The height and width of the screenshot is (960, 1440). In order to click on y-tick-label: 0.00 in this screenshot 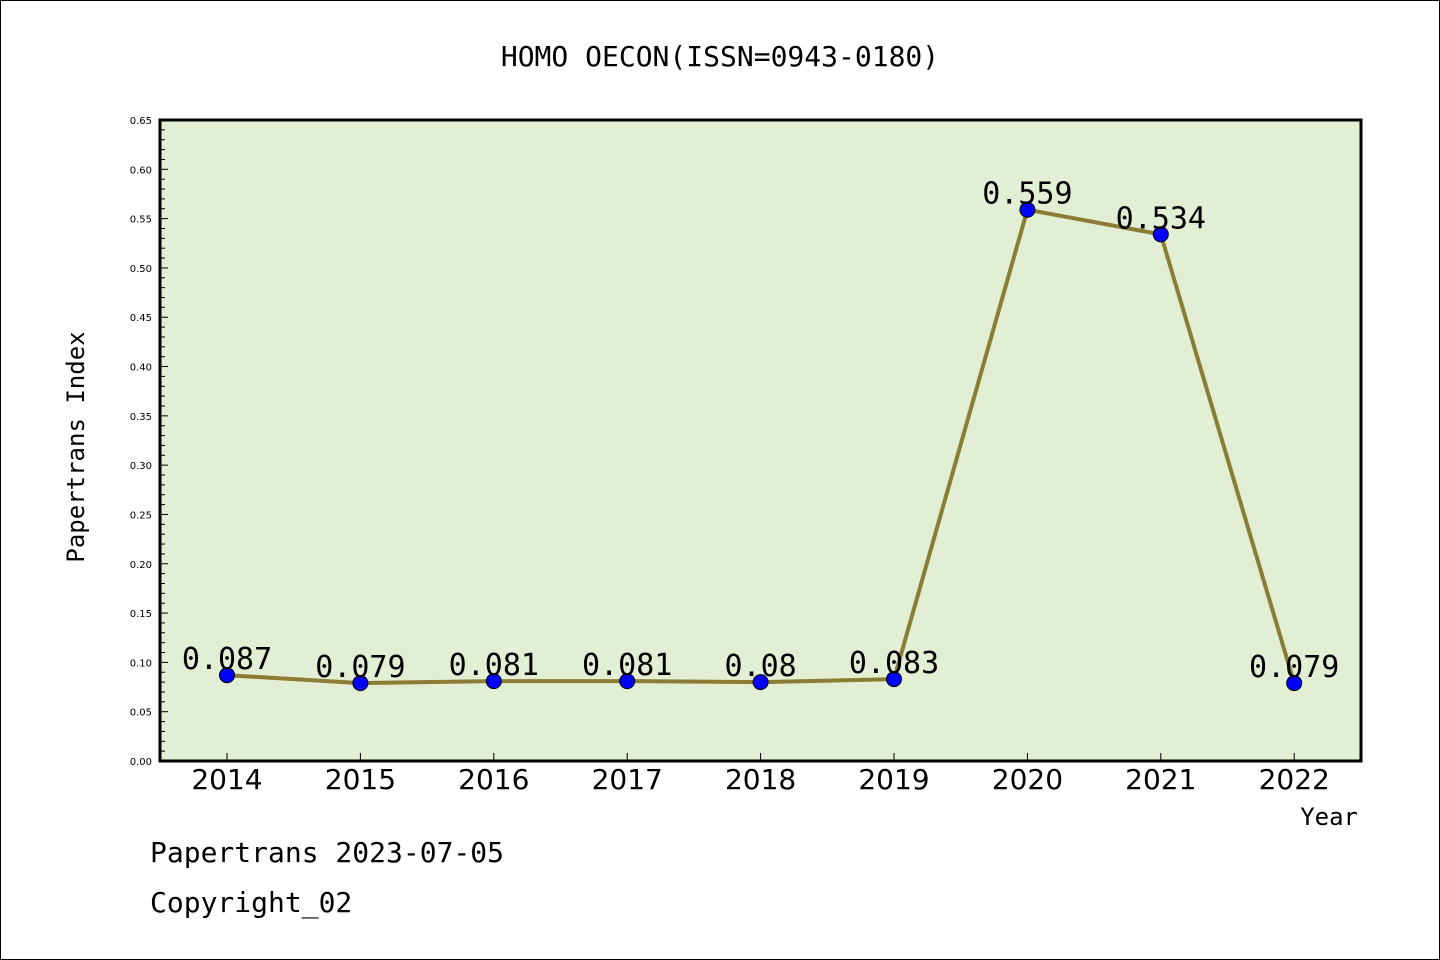, I will do `click(141, 762)`.